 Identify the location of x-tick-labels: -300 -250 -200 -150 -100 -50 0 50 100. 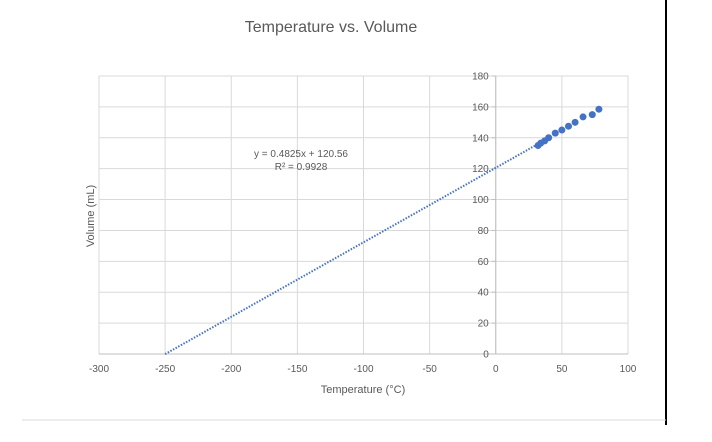
(363, 369).